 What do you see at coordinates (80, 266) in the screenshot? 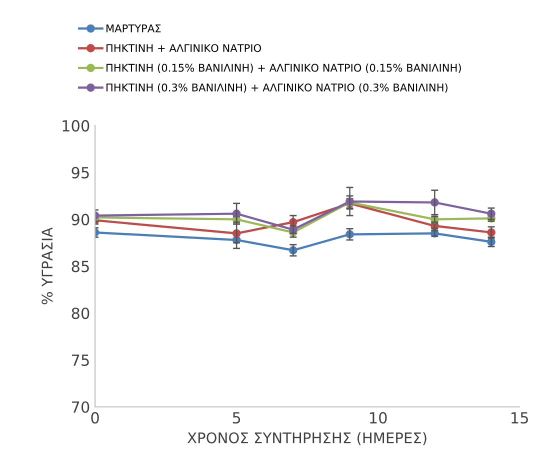
I see `y-tick-label: 85` at bounding box center [80, 266].